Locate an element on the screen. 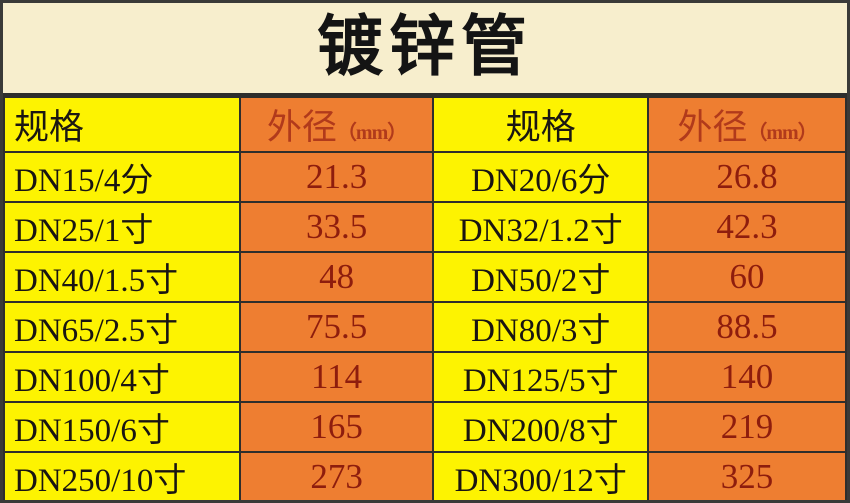 The width and height of the screenshot is (850, 503). table-header-row: 规格 外径（mm） 规格 外径（mm） is located at coordinates (425, 124).